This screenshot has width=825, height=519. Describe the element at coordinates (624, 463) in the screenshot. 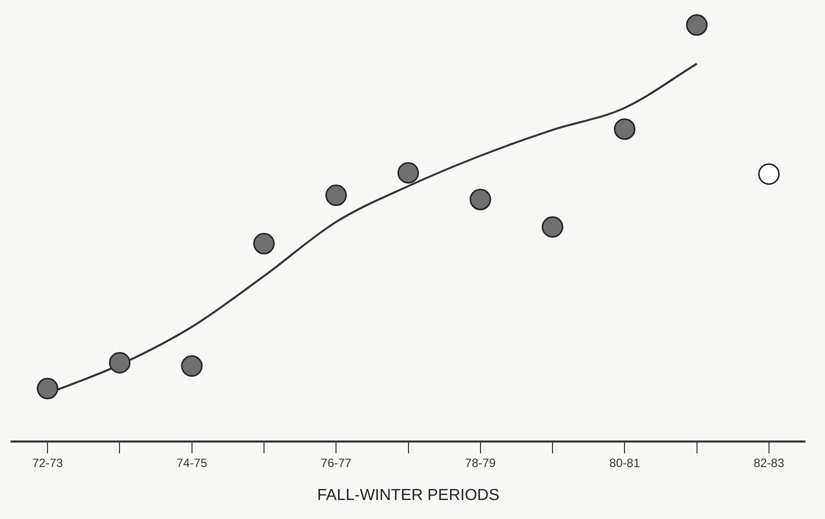

I see `x-tick-label: 80-81` at that location.